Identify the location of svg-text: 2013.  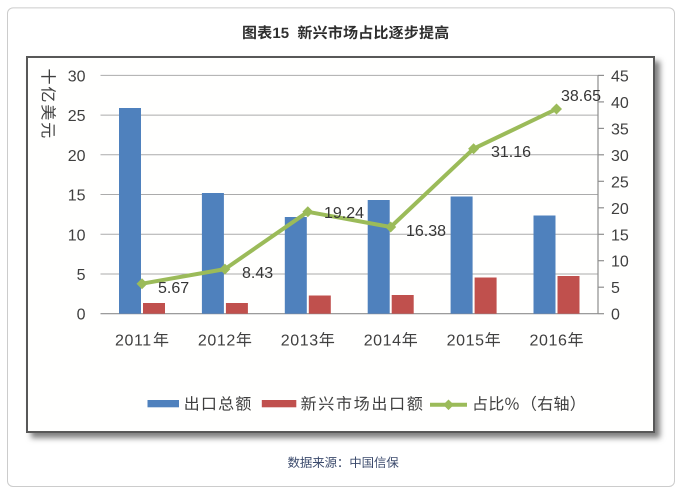
(300, 341).